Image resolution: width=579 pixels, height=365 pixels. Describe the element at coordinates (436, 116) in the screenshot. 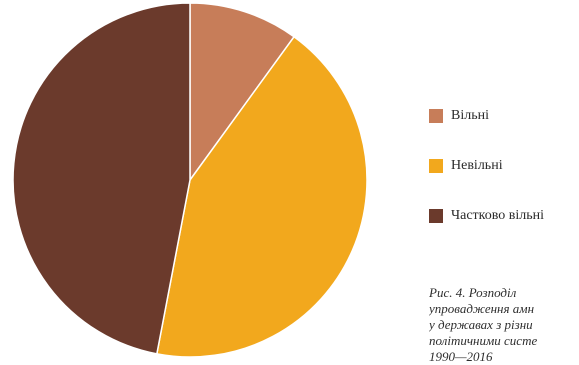

I see `legend-swatch-free` at that location.